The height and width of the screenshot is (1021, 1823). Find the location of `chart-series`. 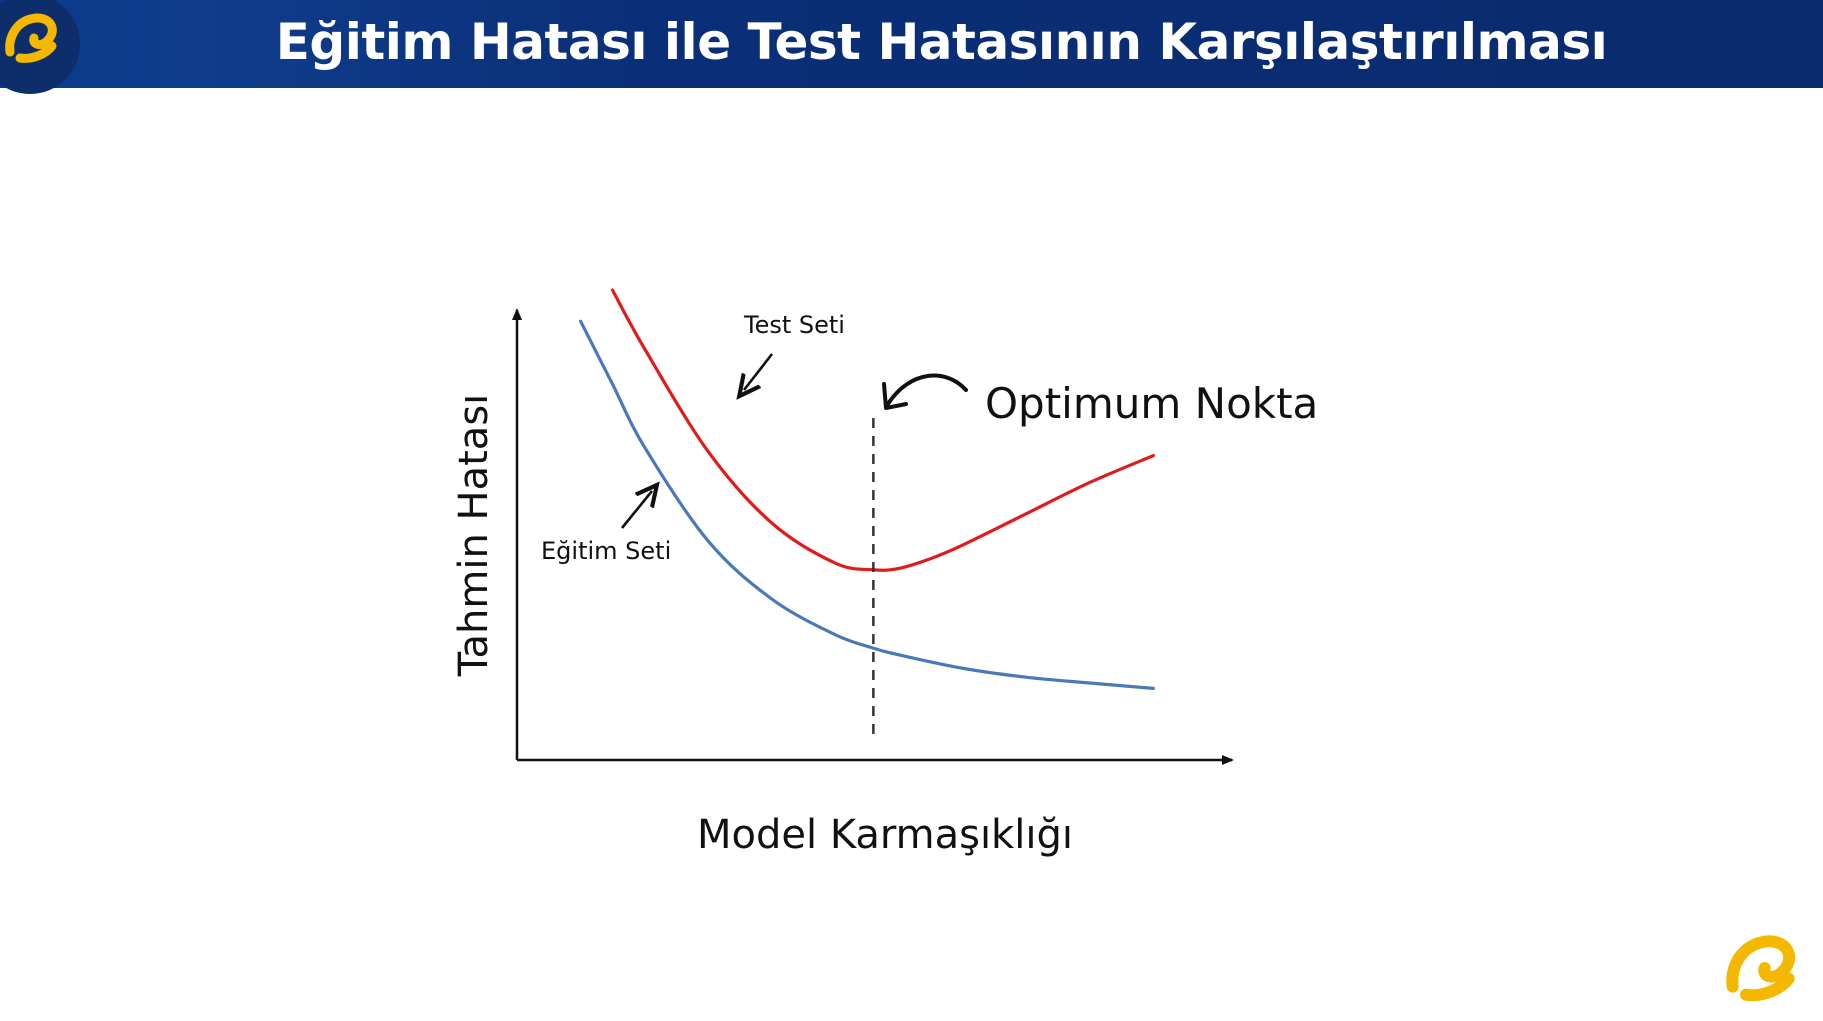

chart-series is located at coordinates (867, 511).